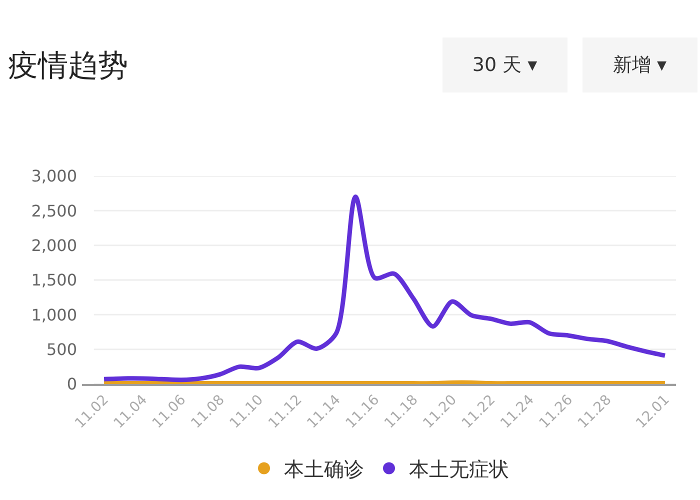 The width and height of the screenshot is (700, 500). What do you see at coordinates (54, 245) in the screenshot?
I see `y-tick-label: 2,000` at bounding box center [54, 245].